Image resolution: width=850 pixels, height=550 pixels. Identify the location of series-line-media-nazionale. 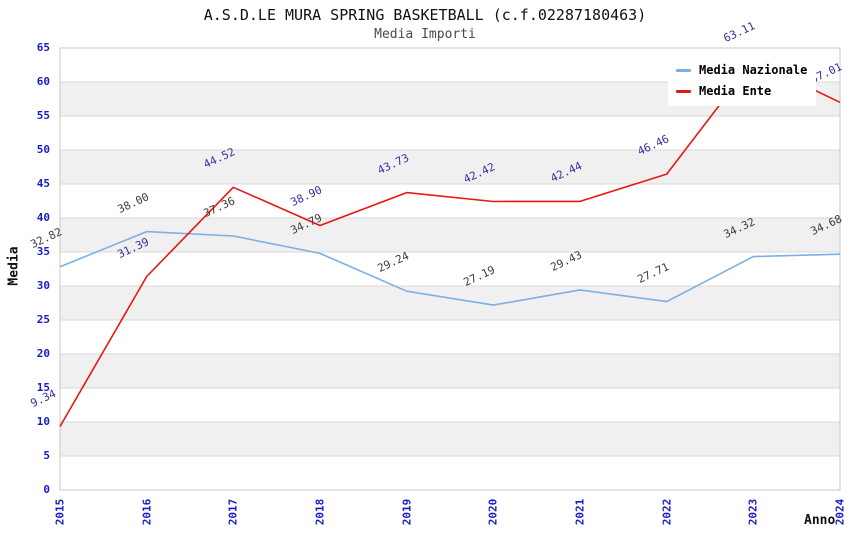
(450, 268).